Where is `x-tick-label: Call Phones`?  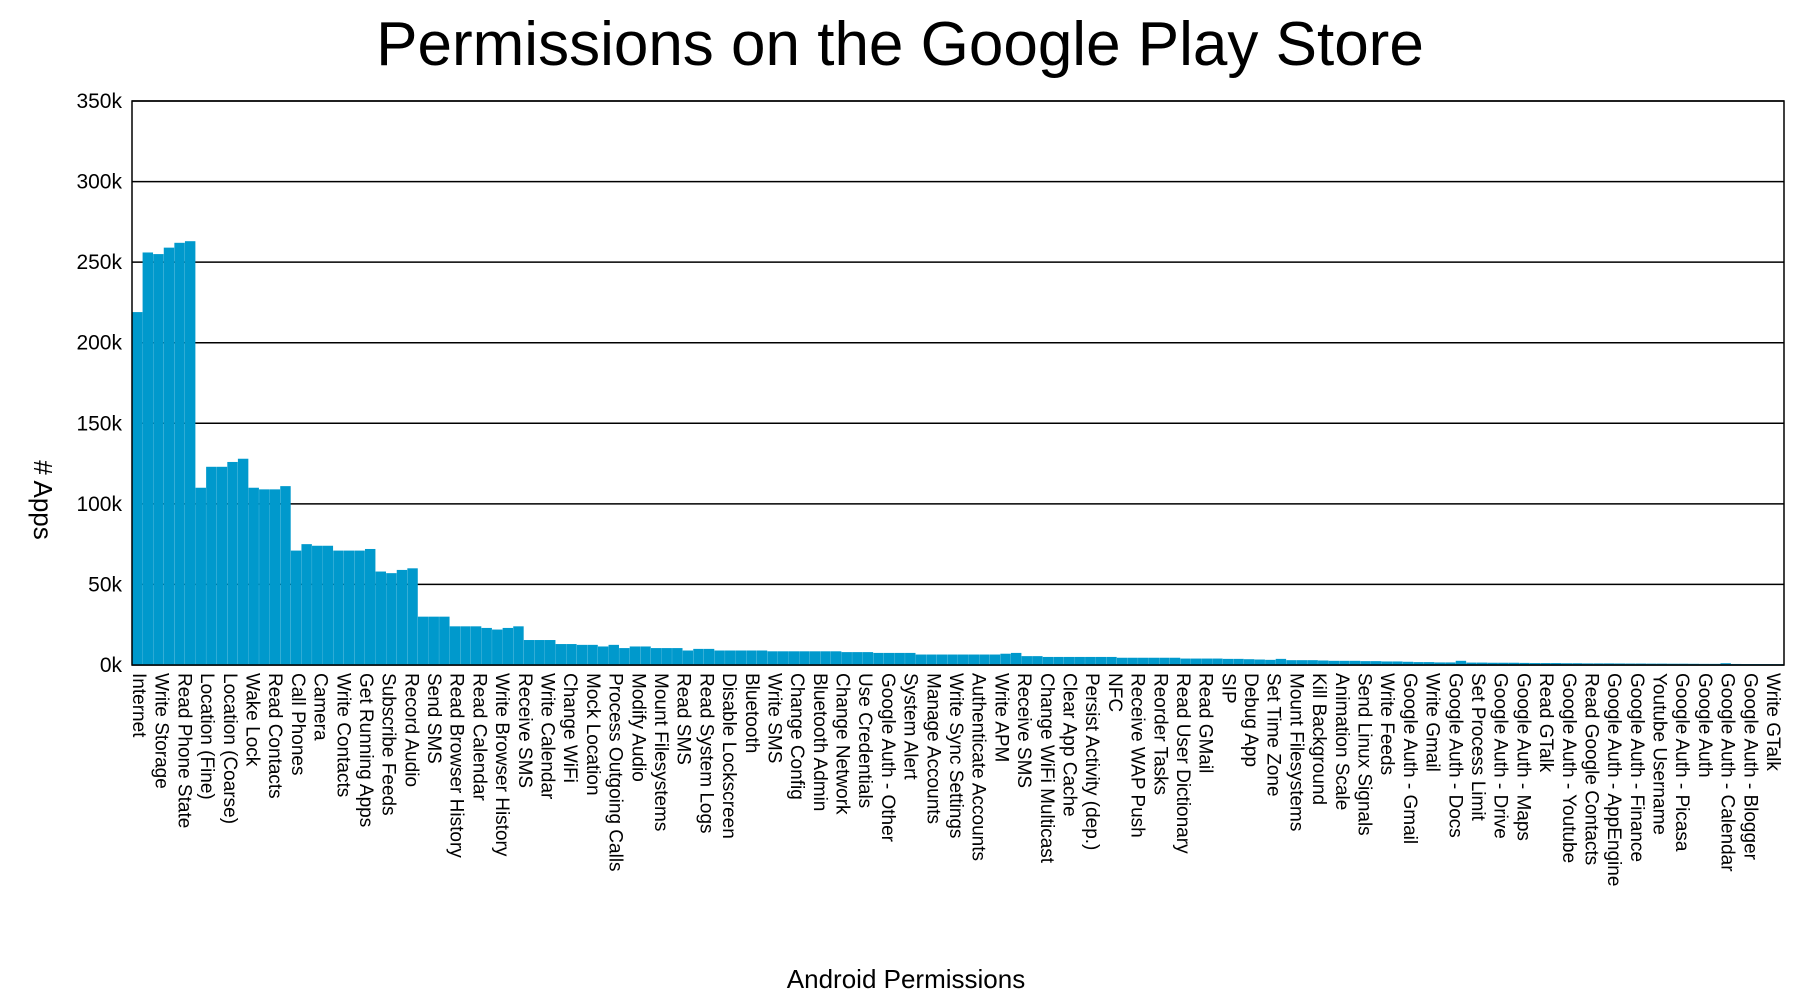 x-tick-label: Call Phones is located at coordinates (297, 724).